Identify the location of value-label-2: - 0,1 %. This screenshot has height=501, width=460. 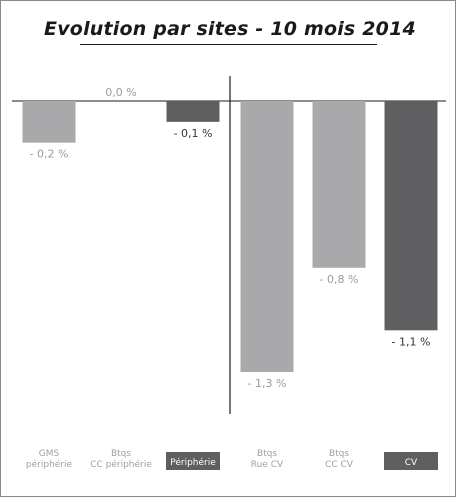
(193, 133).